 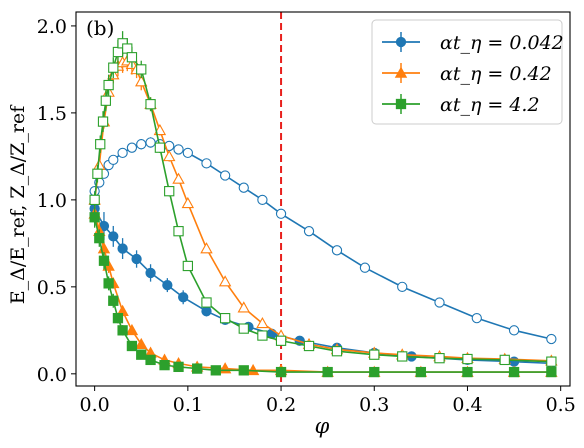 I want to click on legend-box, so click(x=467, y=72).